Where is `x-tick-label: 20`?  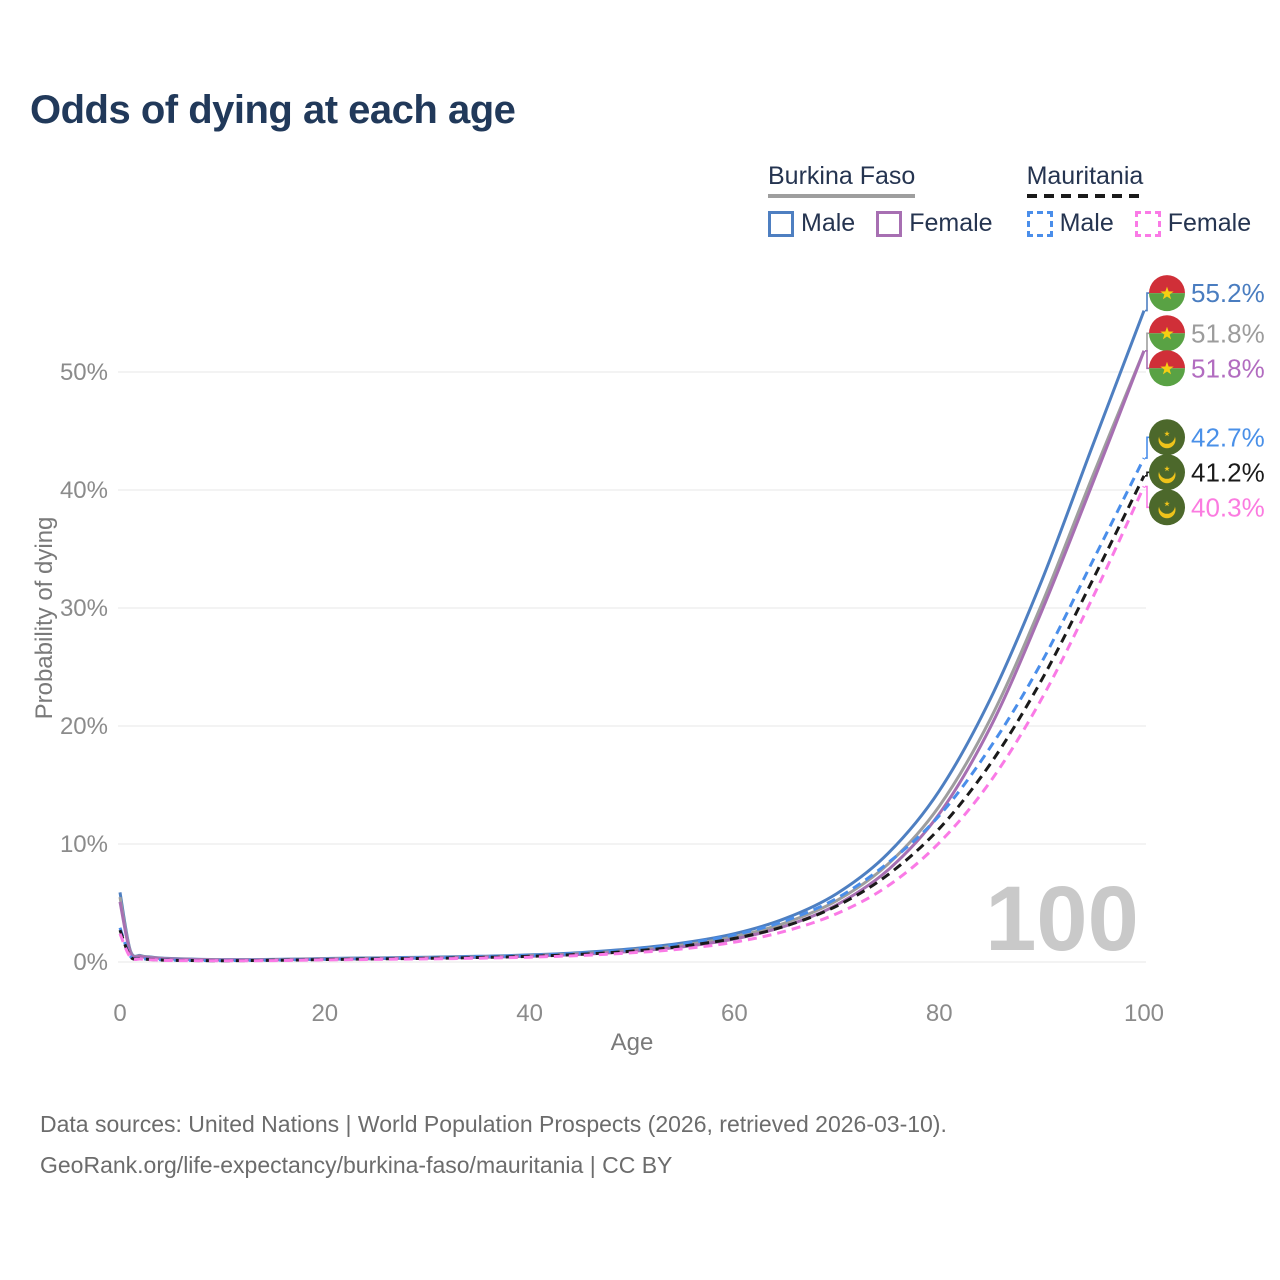
x-tick-label: 20 is located at coordinates (324, 1013).